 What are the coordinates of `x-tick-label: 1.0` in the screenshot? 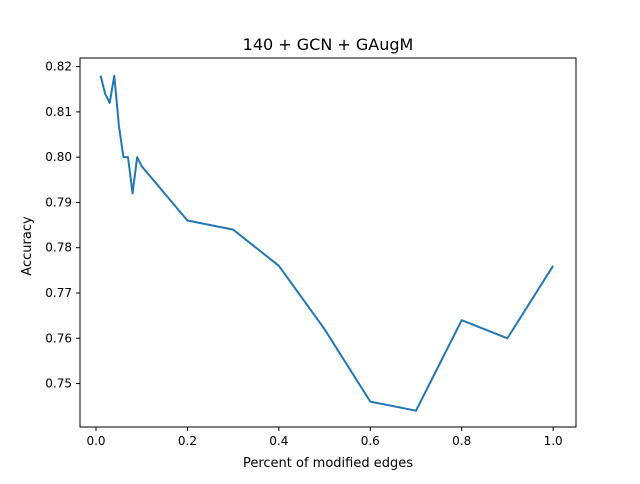 It's located at (553, 441).